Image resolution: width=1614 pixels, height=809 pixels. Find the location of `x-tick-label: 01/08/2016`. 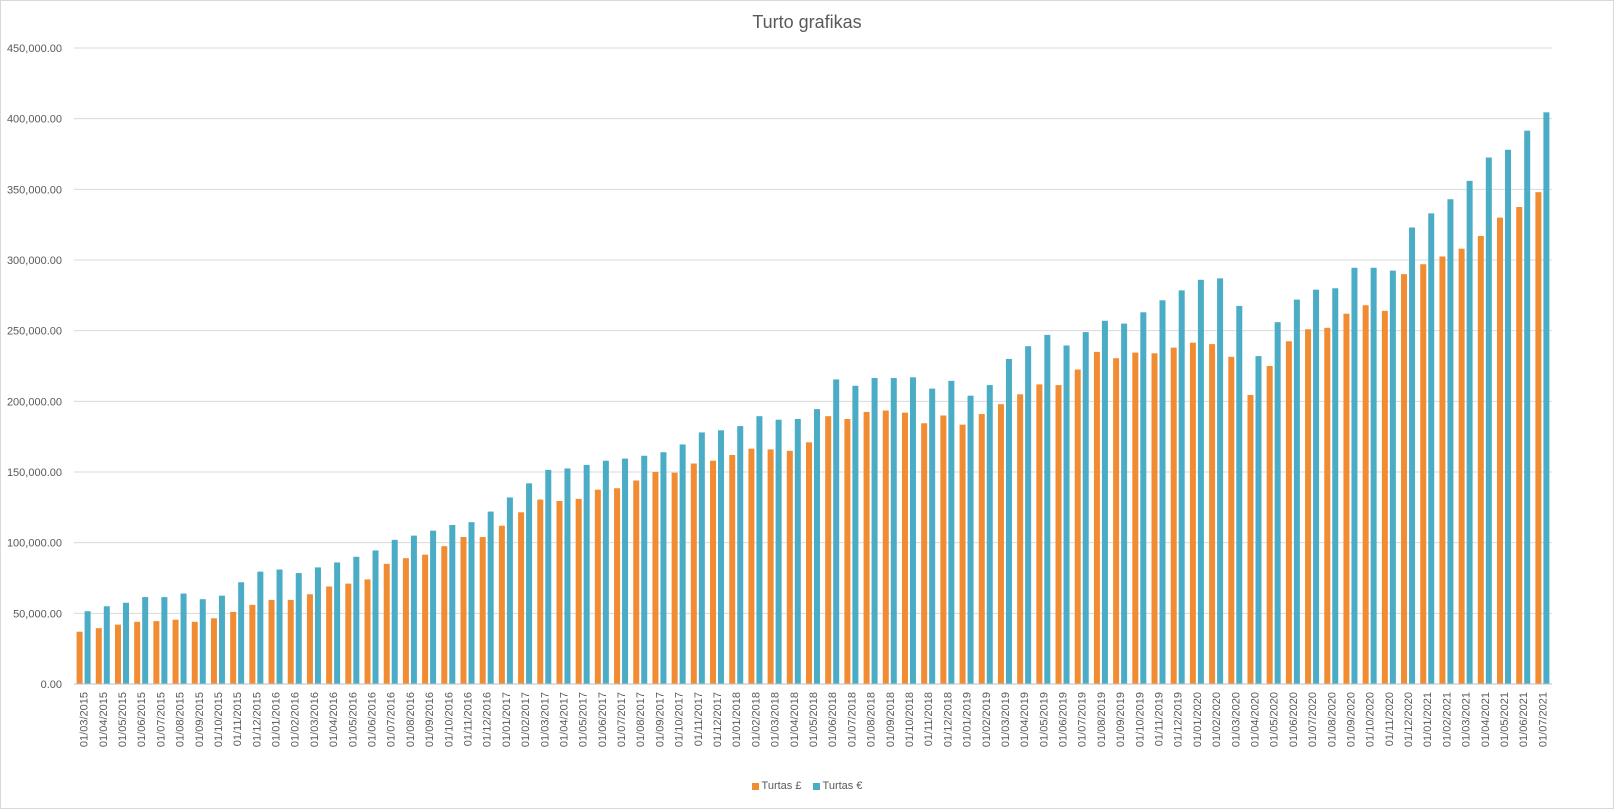

x-tick-label: 01/08/2016 is located at coordinates (411, 719).